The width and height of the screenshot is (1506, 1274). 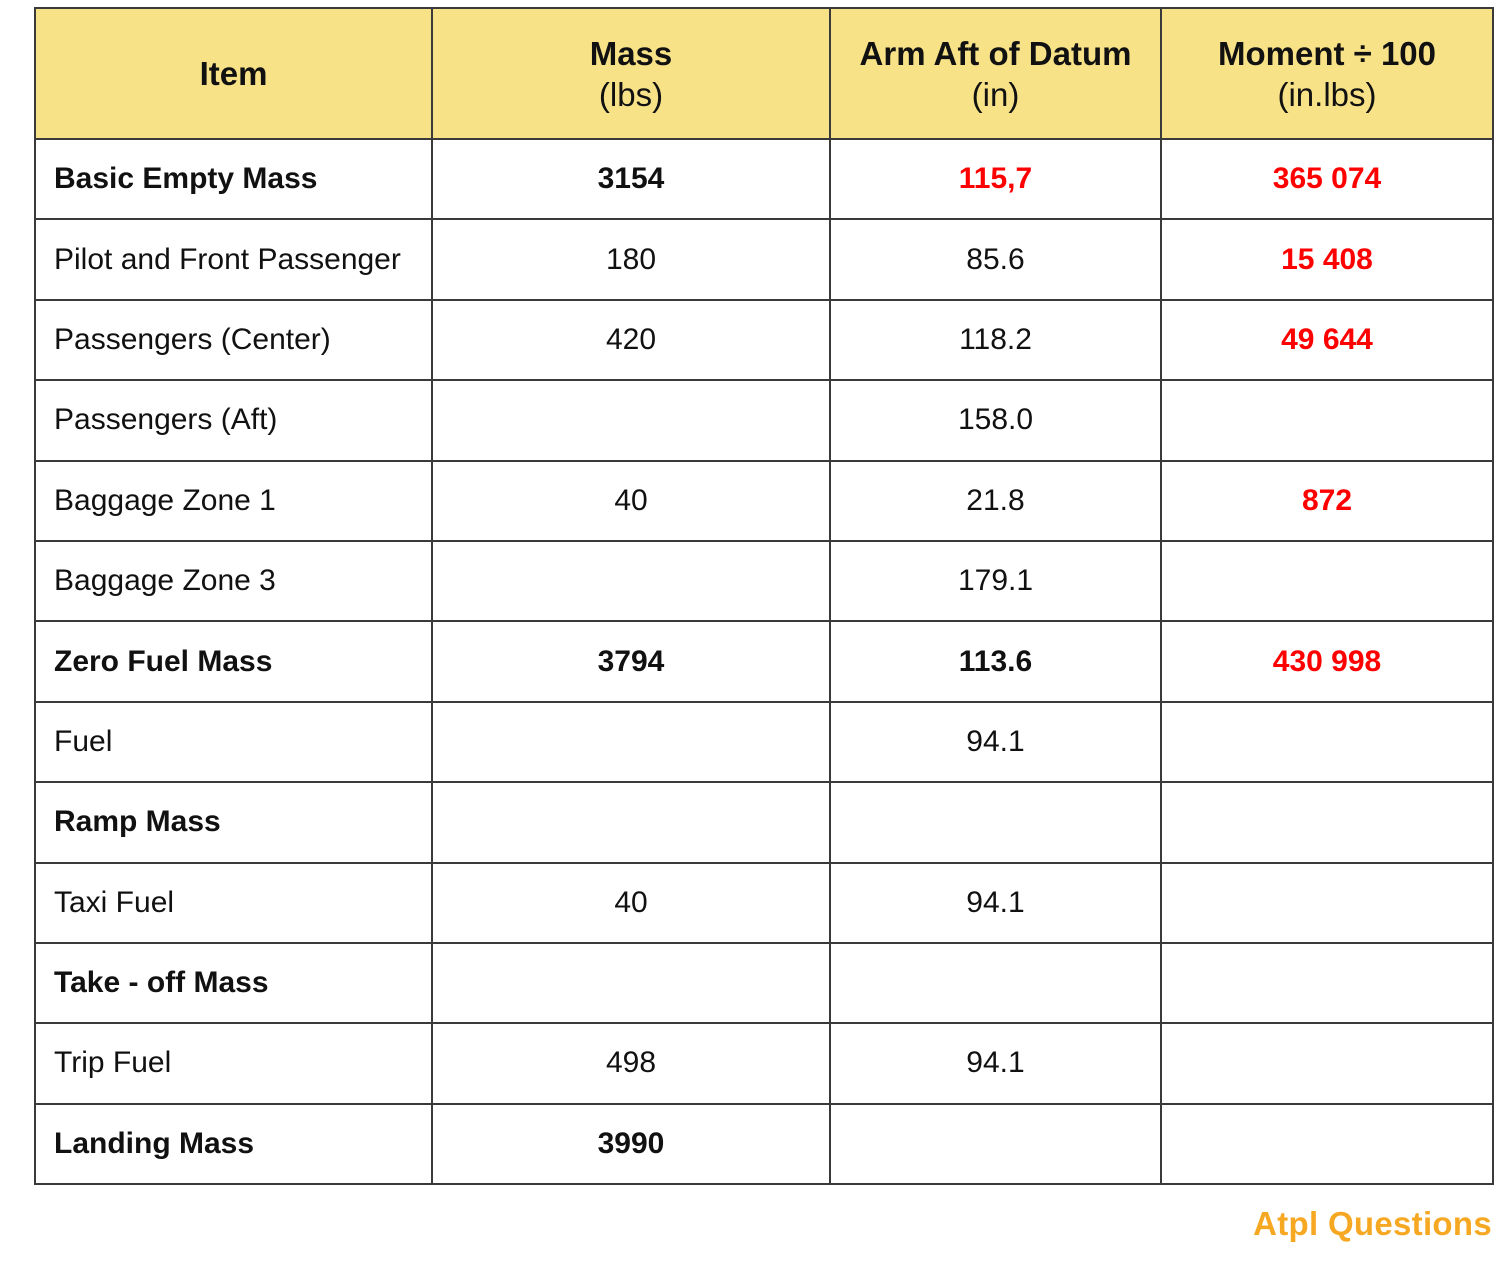 What do you see at coordinates (233, 581) in the screenshot?
I see `cell-item: Baggage Zone 3` at bounding box center [233, 581].